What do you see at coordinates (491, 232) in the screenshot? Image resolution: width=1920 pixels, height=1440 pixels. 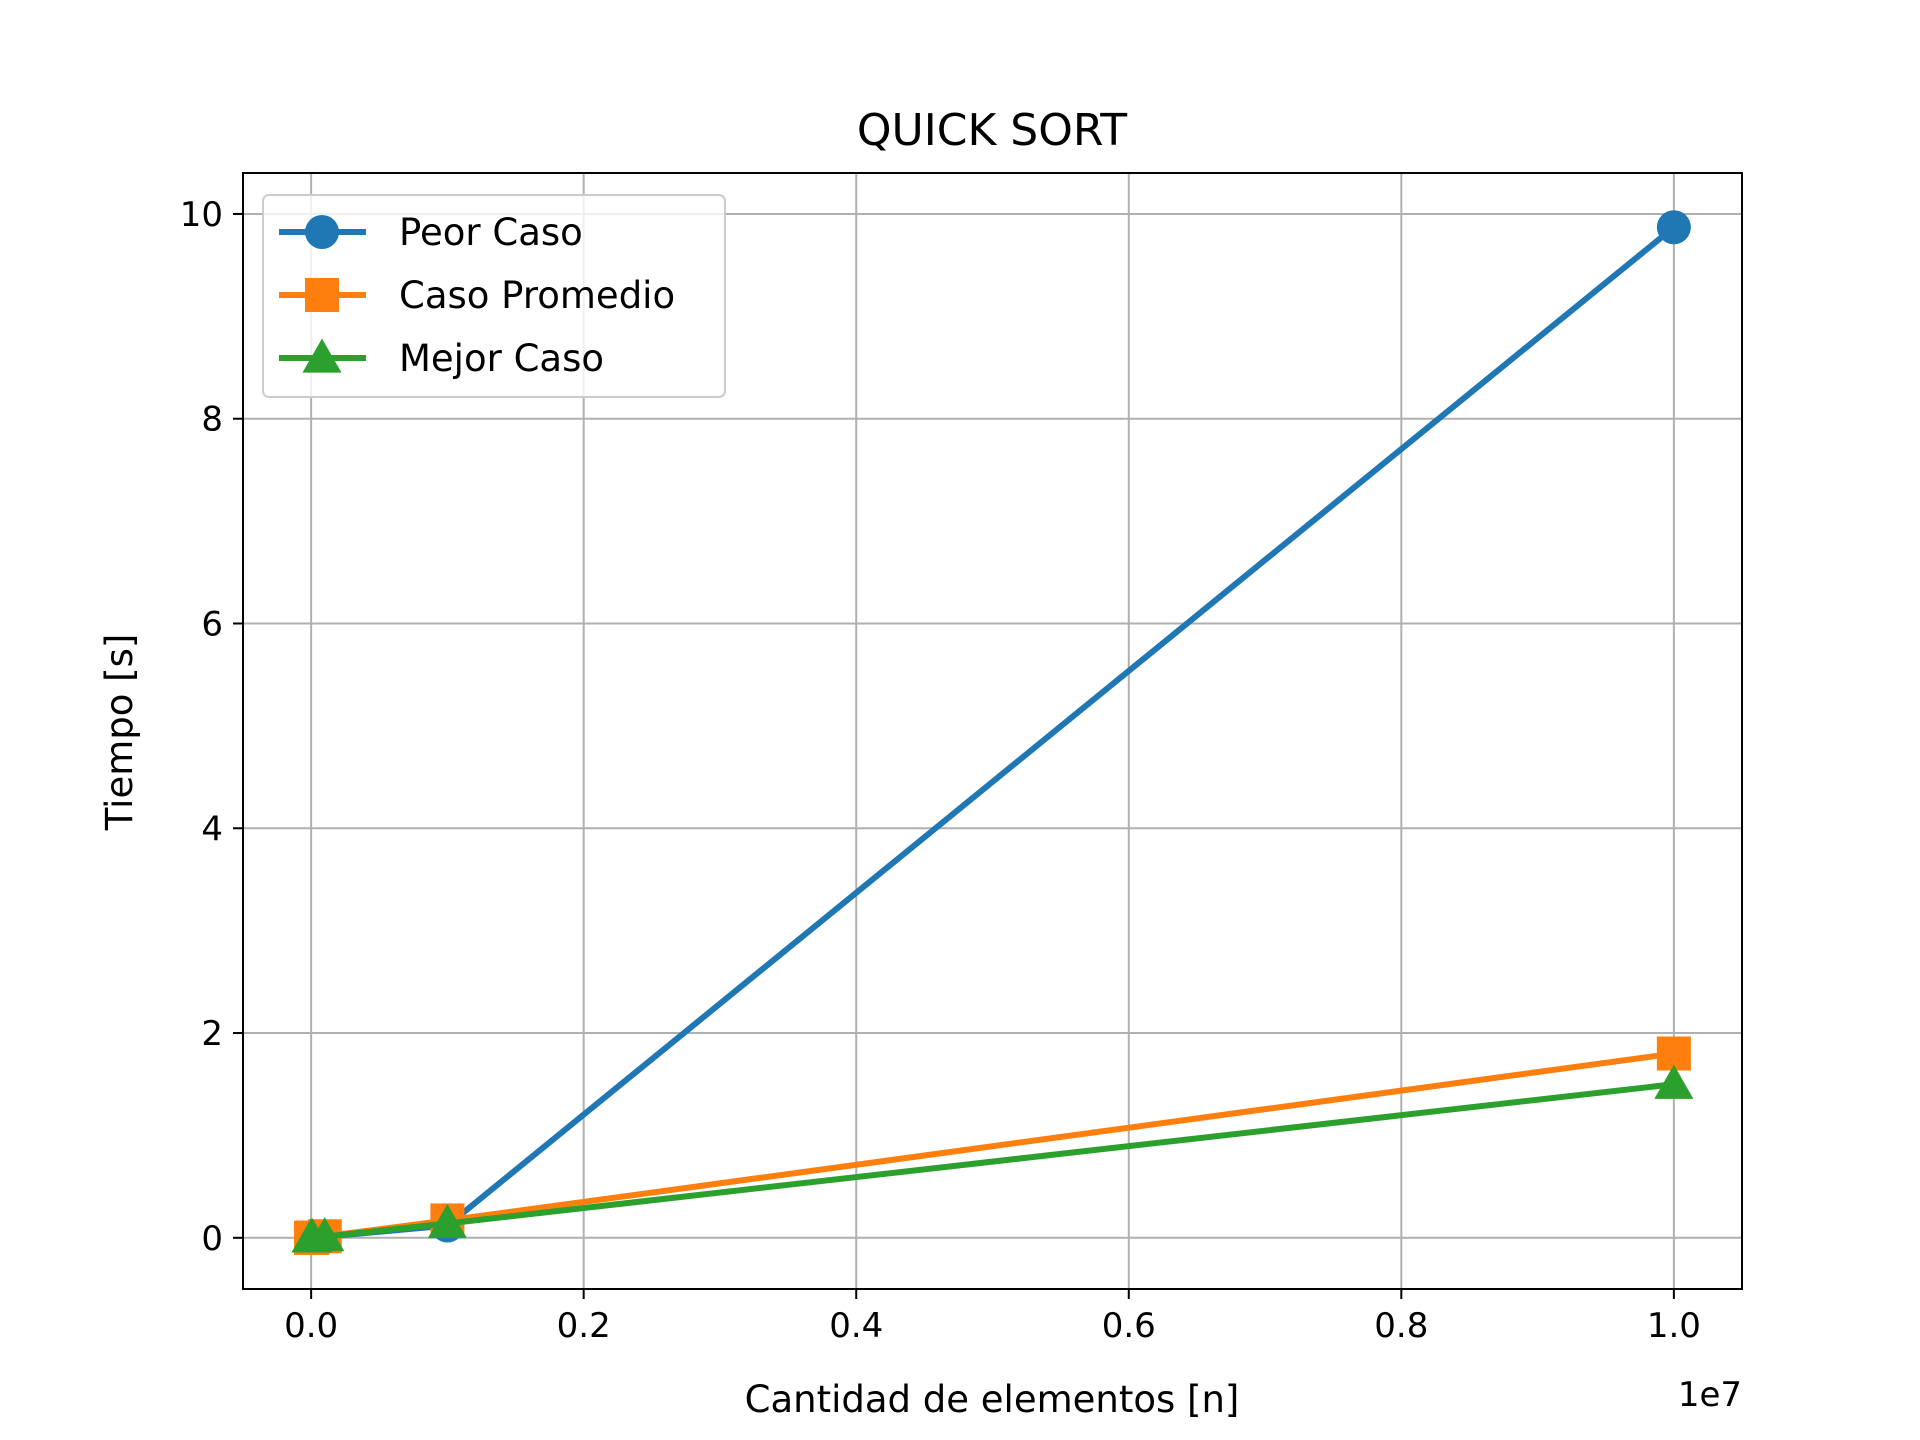 I see `legend-label: Peor Caso` at bounding box center [491, 232].